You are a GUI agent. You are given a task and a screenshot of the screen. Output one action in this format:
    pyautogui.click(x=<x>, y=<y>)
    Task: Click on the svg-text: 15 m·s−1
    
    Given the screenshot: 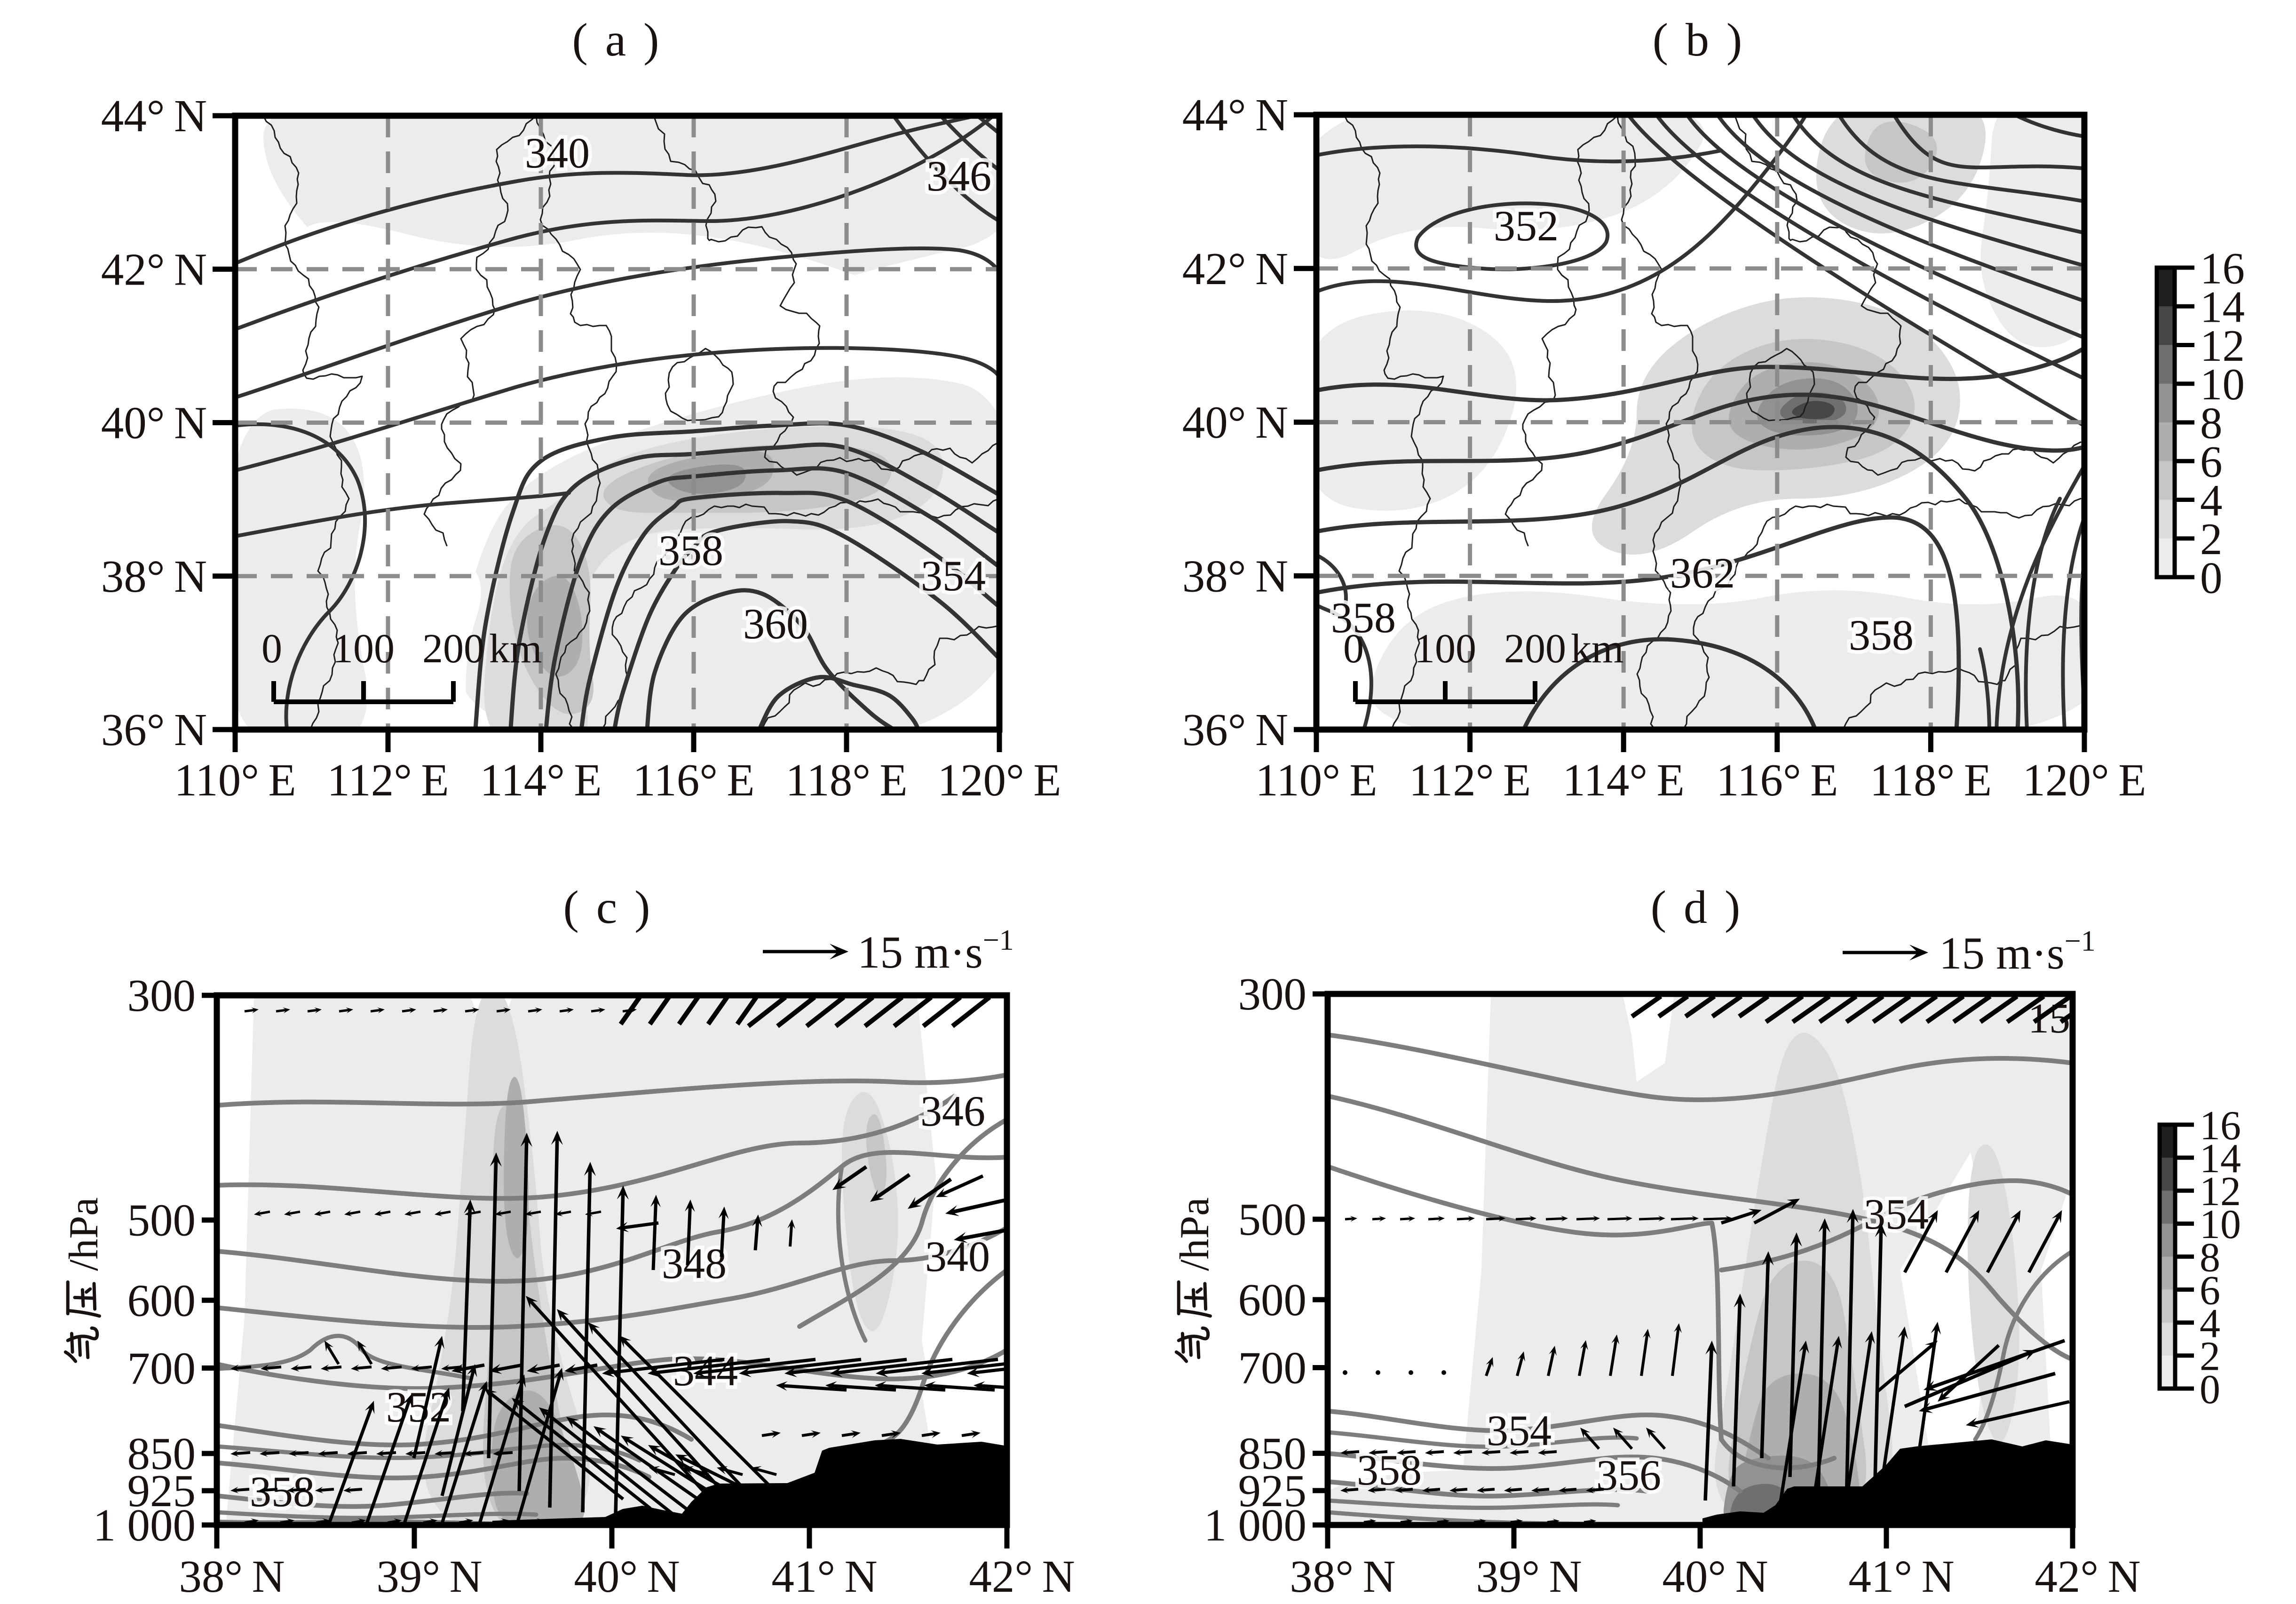 What is the action you would take?
    pyautogui.click(x=2017, y=951)
    